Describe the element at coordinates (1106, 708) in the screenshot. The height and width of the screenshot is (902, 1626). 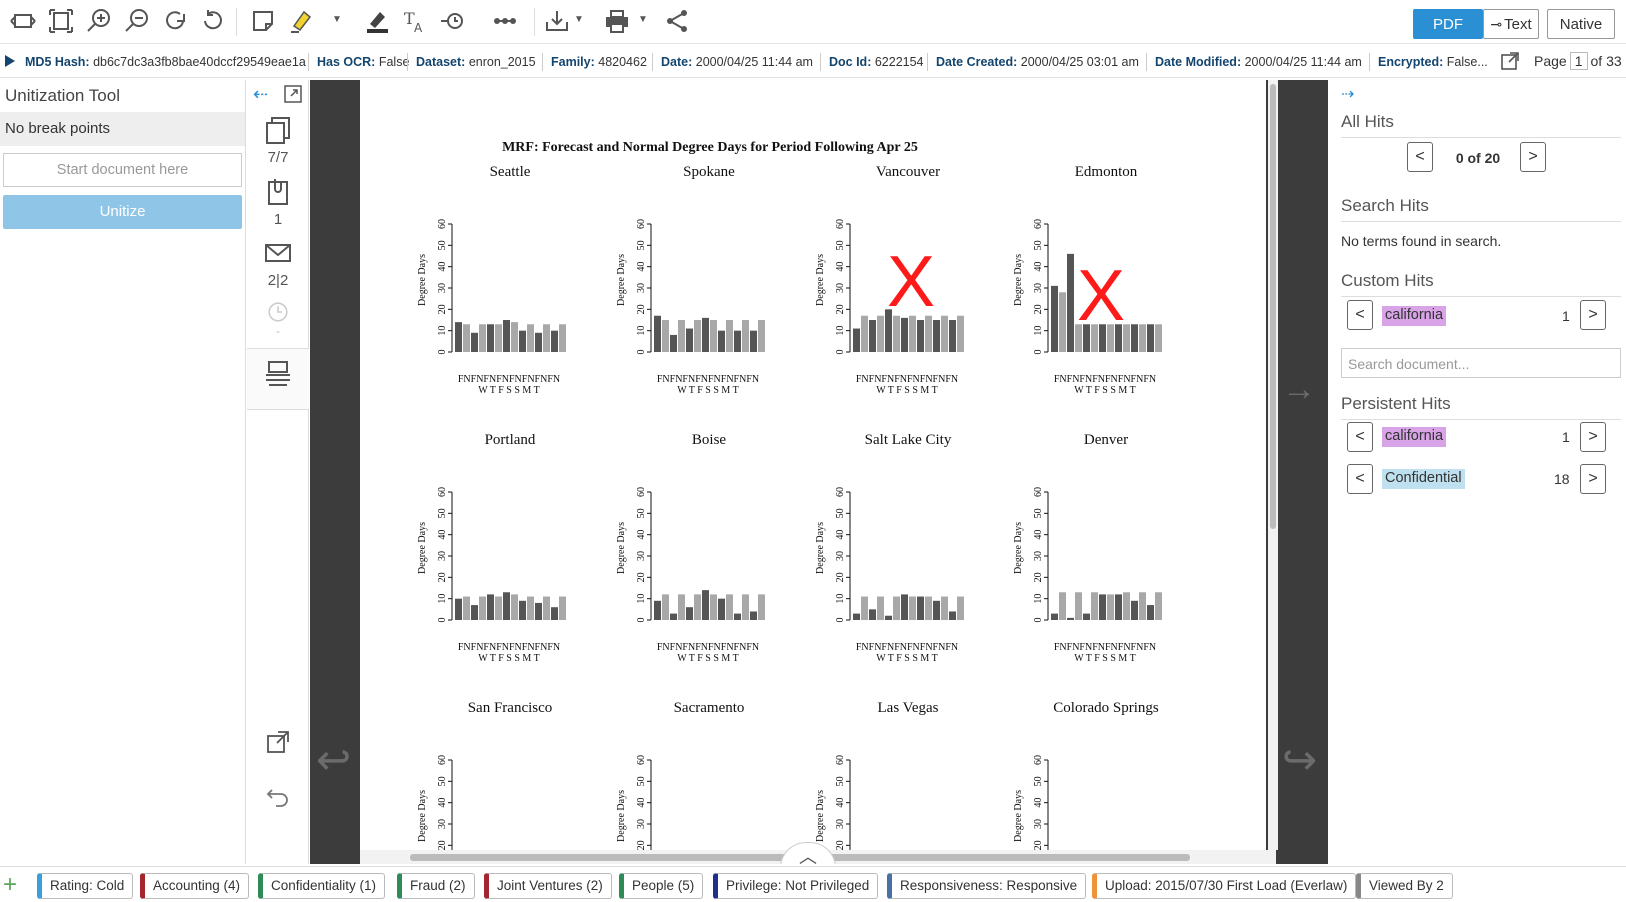
I see `chart-title: Colorado Springs` at that location.